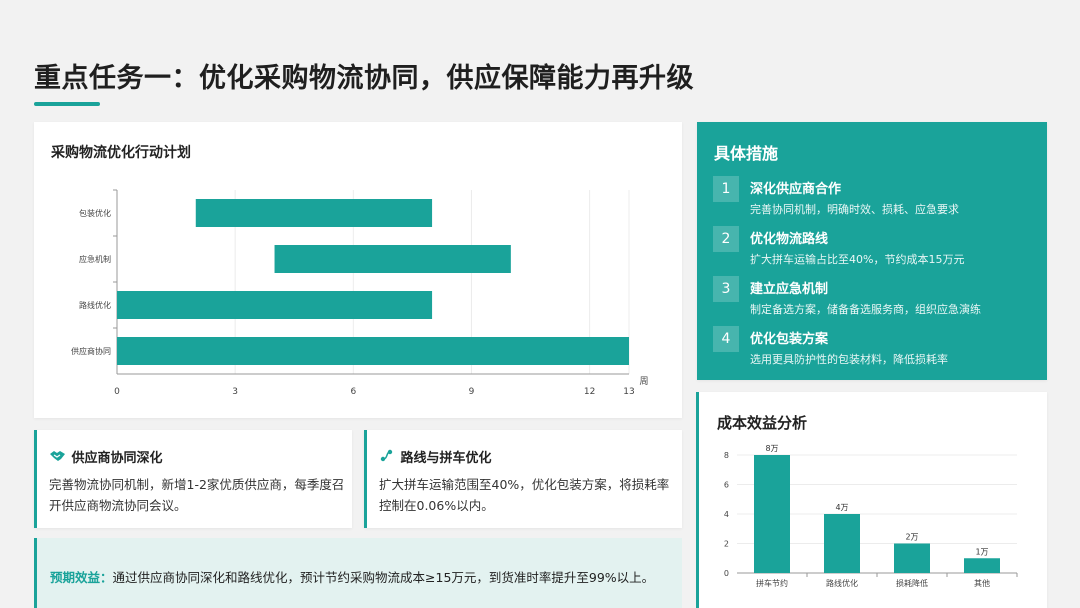  I want to click on benefit-y-tick-label: 8, so click(726, 455).